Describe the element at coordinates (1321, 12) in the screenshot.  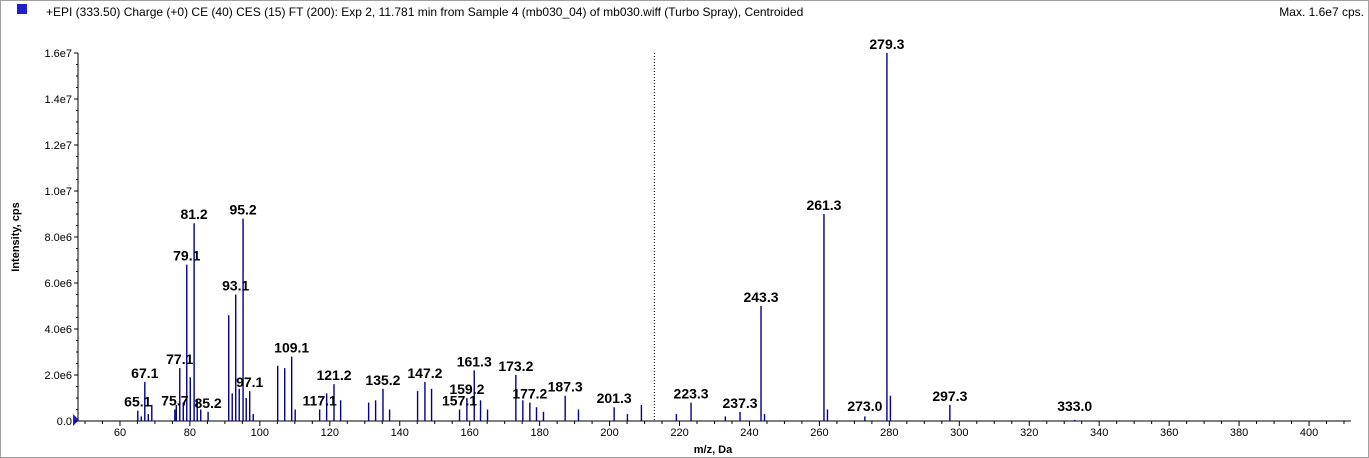
I see `max-intensity-label: Max. 1.6e7 cps.` at that location.